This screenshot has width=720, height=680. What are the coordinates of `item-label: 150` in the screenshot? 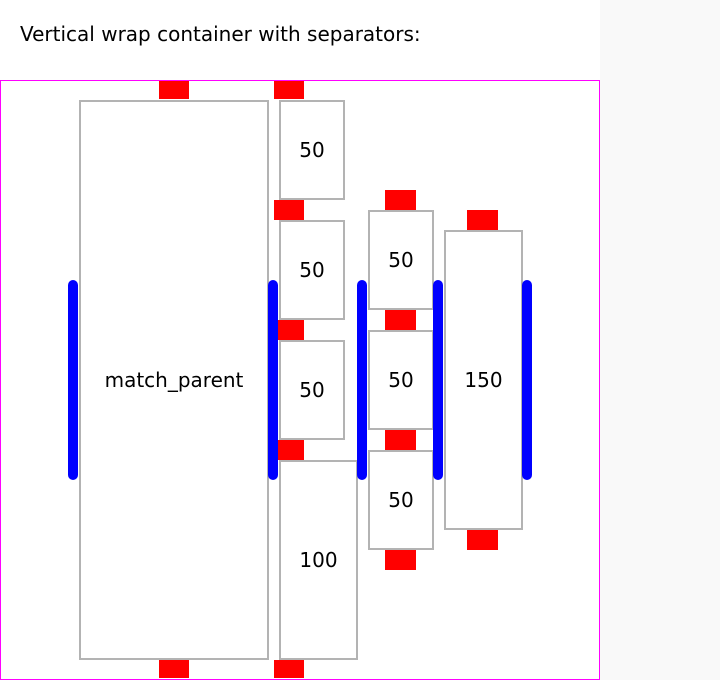 It's located at (483, 380).